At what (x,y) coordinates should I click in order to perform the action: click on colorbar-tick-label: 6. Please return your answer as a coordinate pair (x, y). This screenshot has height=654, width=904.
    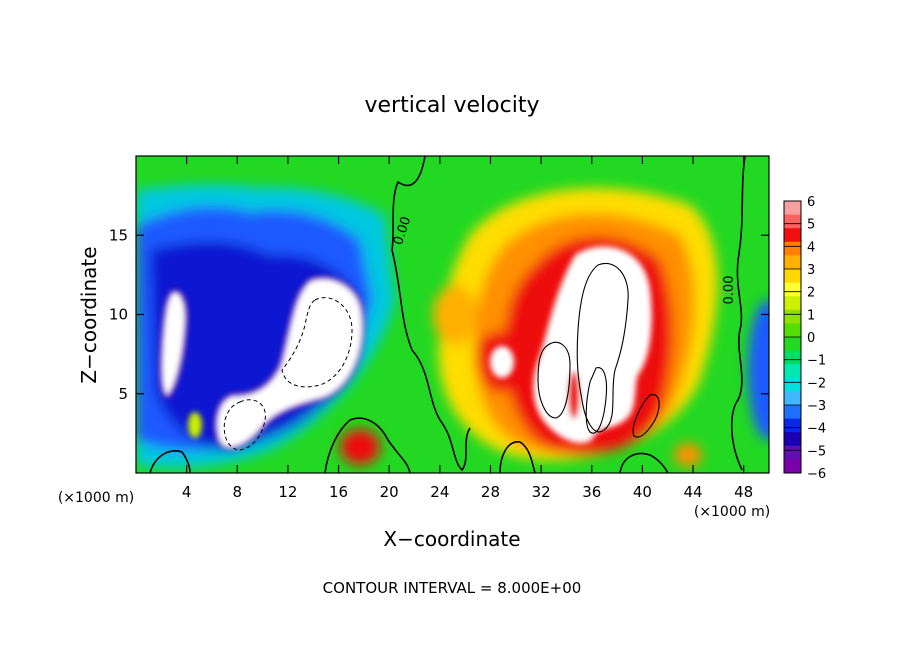
    Looking at the image, I should click on (811, 202).